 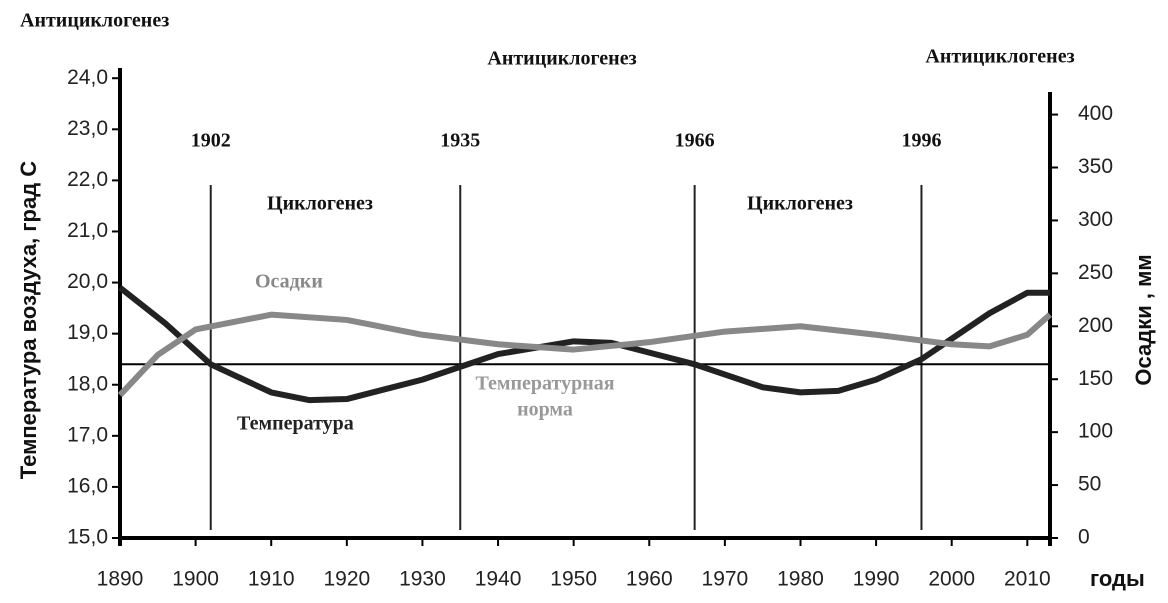 I want to click on x-tick-label: 1940, so click(x=498, y=579).